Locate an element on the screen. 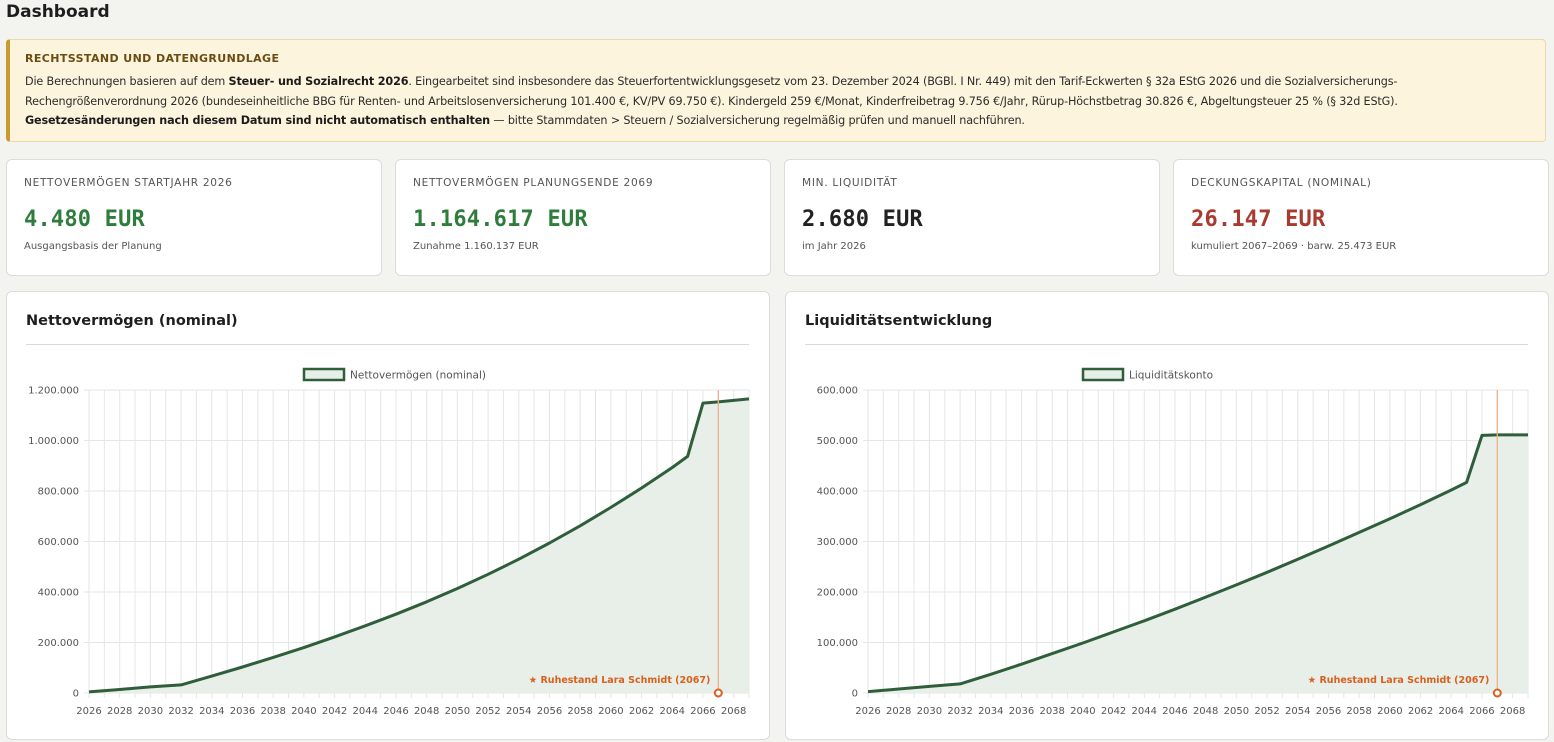 The image size is (1554, 742). legend-label: Liquiditätskonto is located at coordinates (1171, 376).